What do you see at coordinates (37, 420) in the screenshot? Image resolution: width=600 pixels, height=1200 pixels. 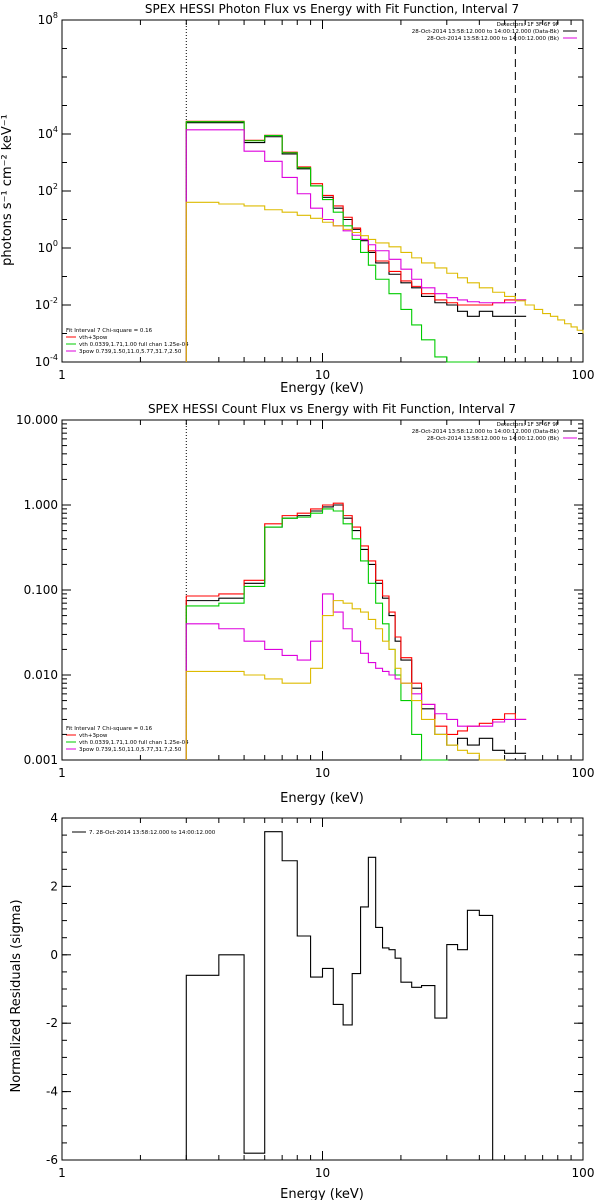 I see `y-tick-label: 10.000` at bounding box center [37, 420].